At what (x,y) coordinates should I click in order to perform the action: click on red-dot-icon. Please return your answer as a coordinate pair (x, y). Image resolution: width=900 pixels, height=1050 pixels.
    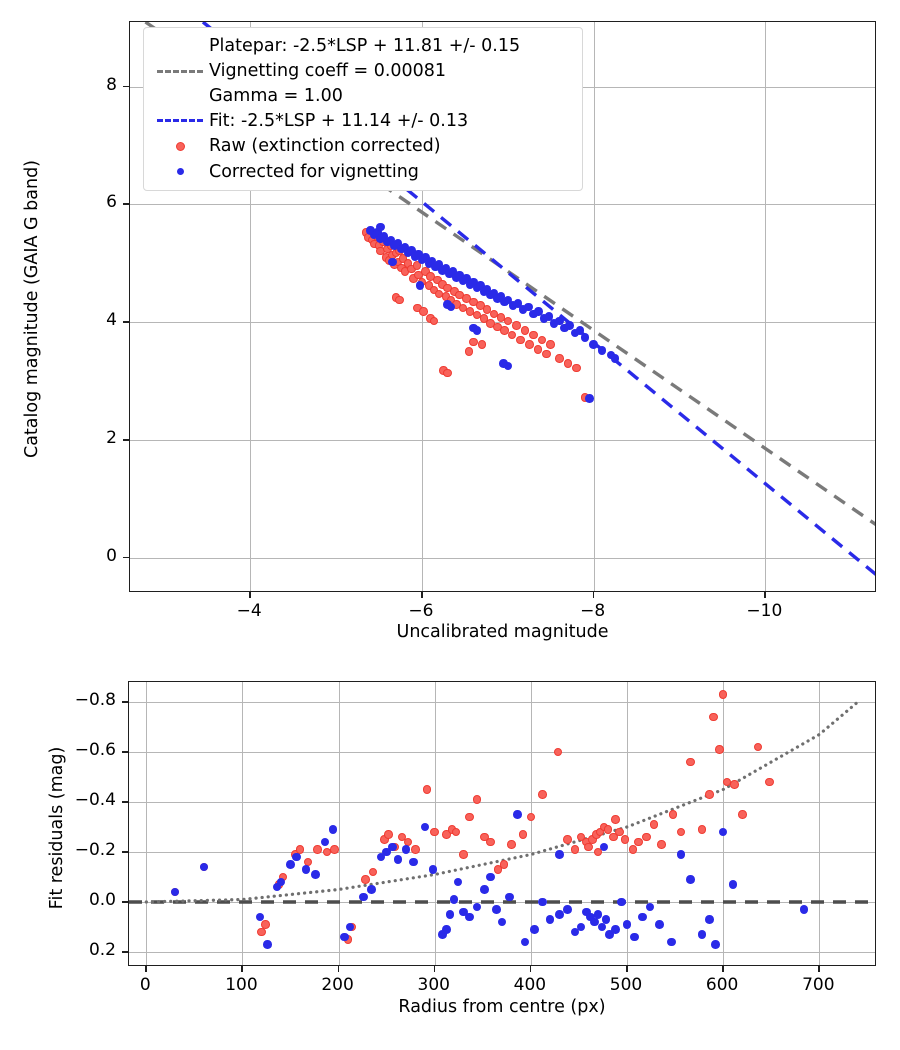
    Looking at the image, I should click on (180, 146).